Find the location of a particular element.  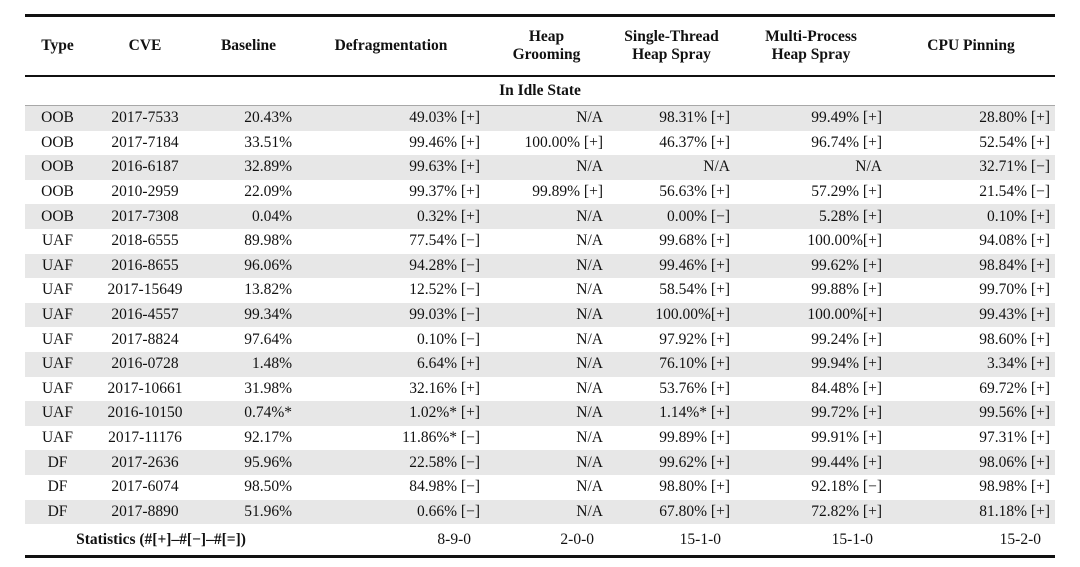

table-cell: 32.16% [+] is located at coordinates (444, 388).